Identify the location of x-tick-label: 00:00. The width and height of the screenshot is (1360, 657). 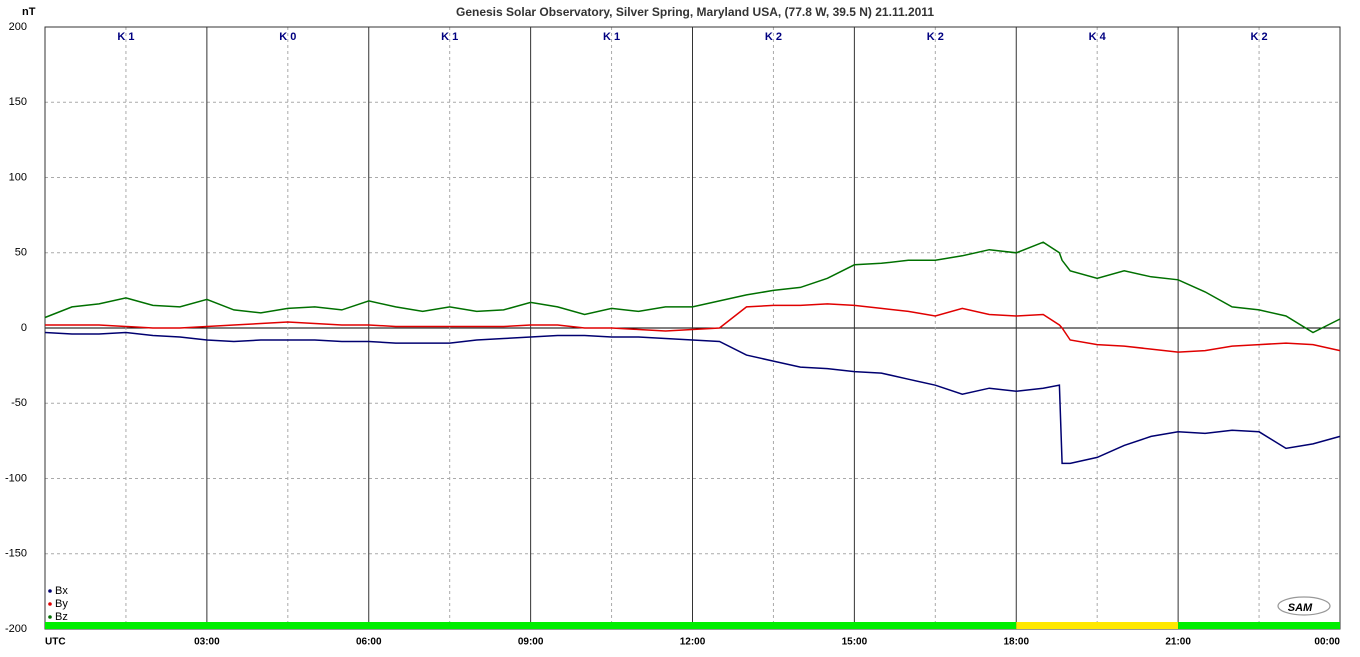
(1327, 642).